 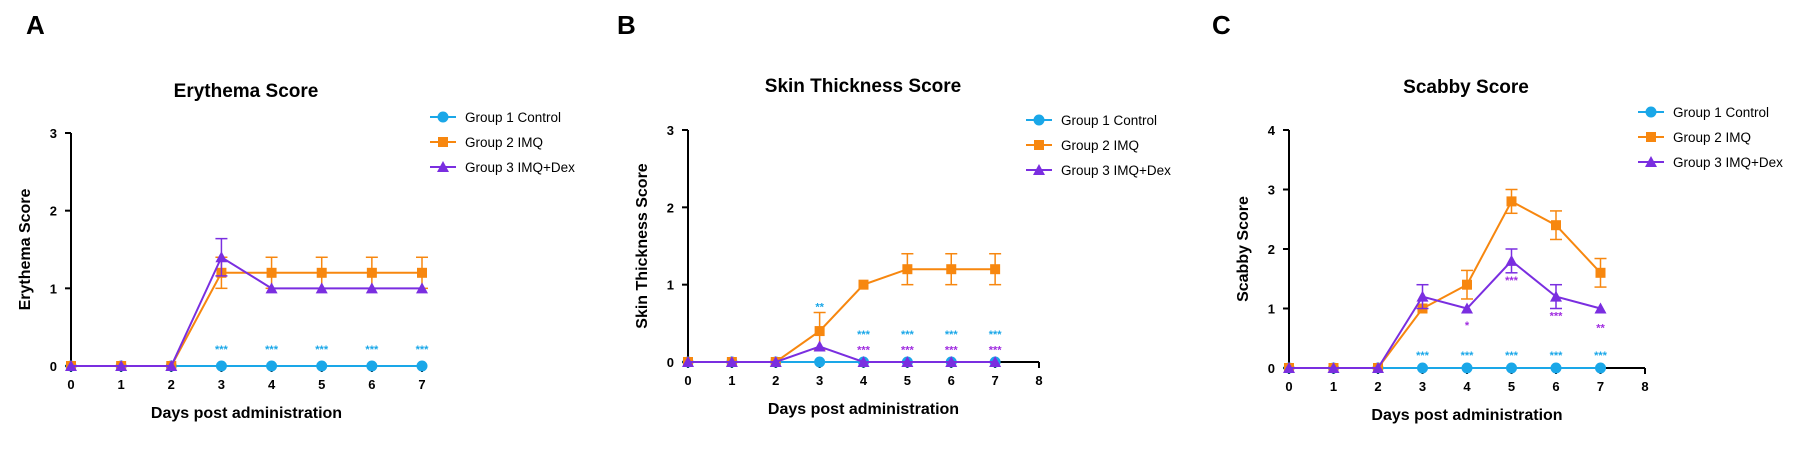 I want to click on chart-title: Erythema Score, so click(x=246, y=91).